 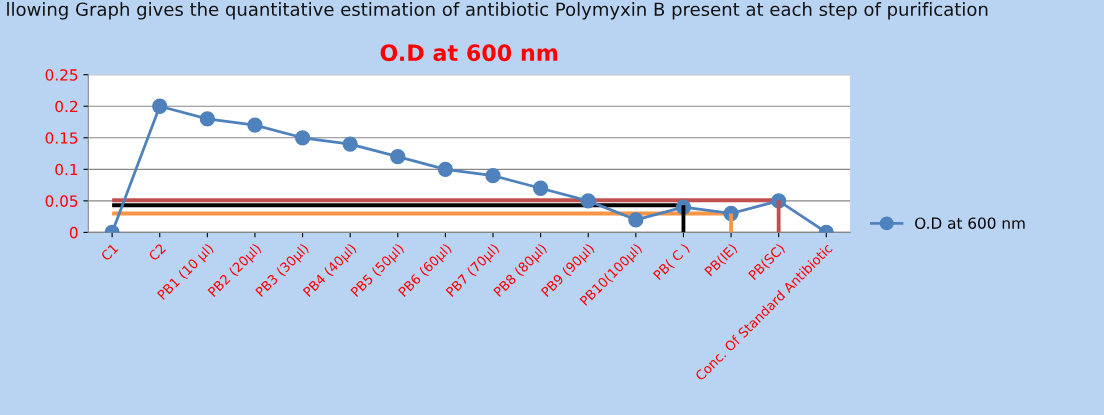 I want to click on x-tick-label: C1, so click(x=109, y=252).